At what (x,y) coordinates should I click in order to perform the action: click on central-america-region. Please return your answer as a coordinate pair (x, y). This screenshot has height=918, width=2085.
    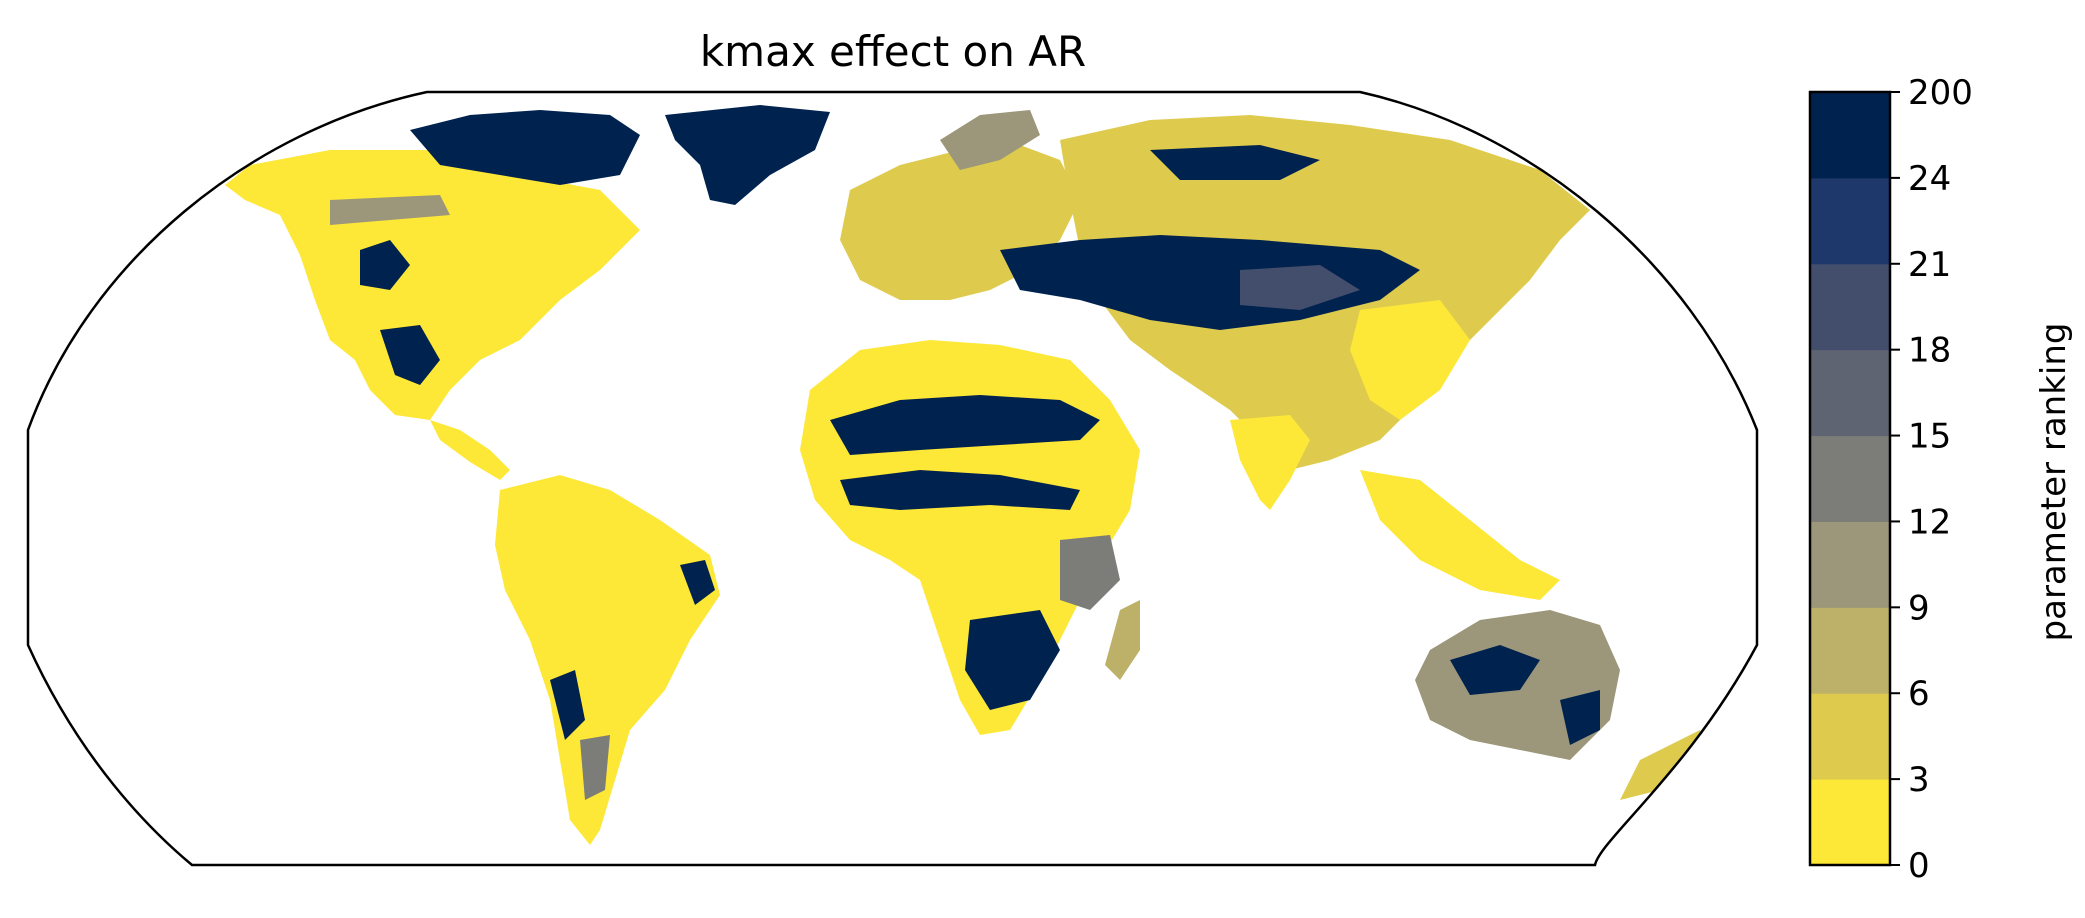
    Looking at the image, I should click on (470, 450).